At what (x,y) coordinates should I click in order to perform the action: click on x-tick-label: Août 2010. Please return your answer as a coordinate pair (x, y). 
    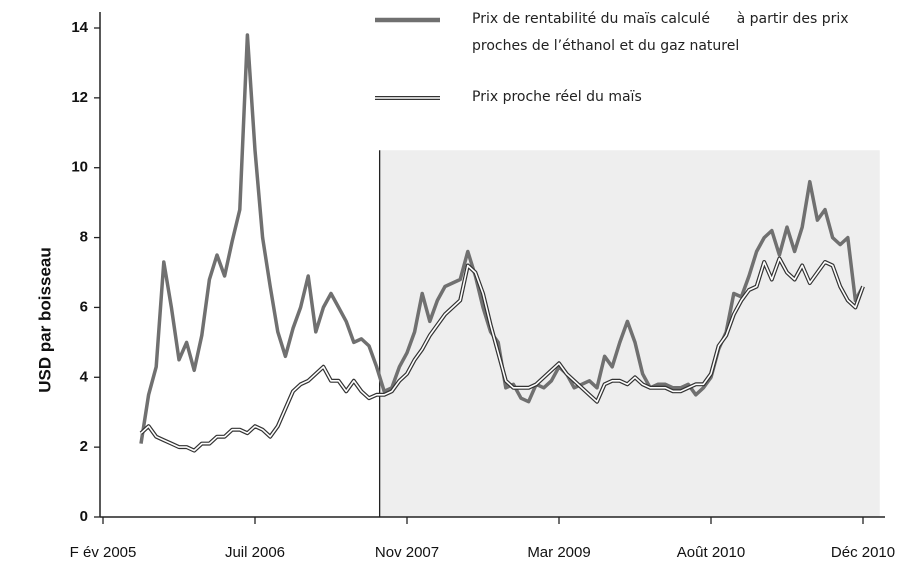
    Looking at the image, I should click on (711, 552).